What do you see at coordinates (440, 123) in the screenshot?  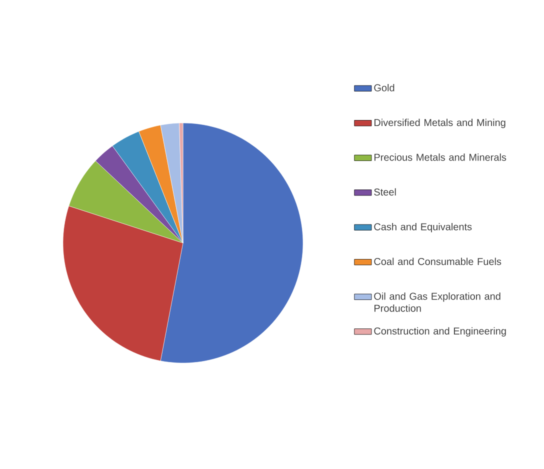 I see `legend-label: Diversified Metals and Mining` at bounding box center [440, 123].